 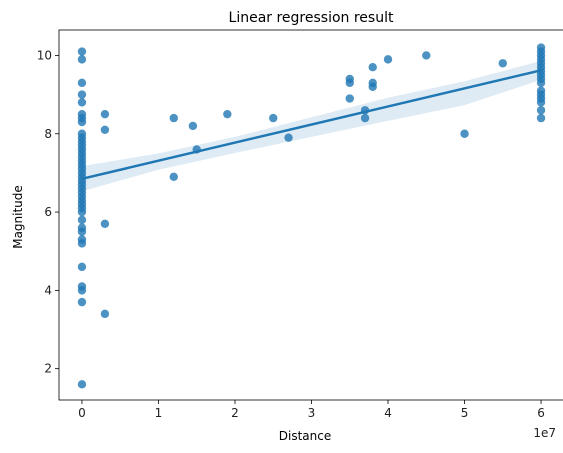 I want to click on x-axis-ticks: 0 1 2 3 4 5 6, so click(x=311, y=410).